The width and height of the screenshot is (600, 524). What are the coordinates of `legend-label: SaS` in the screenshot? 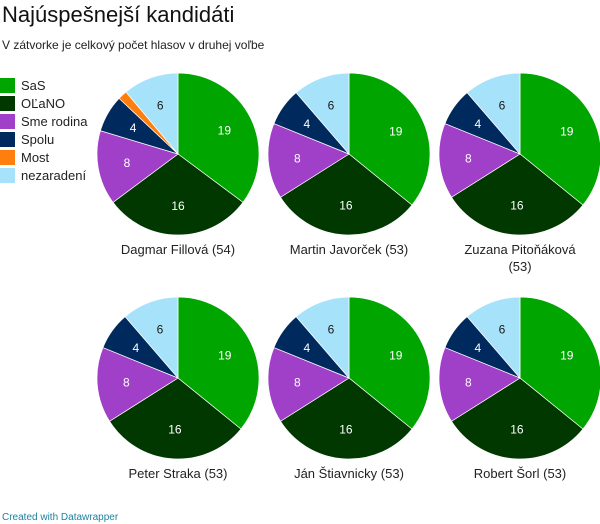 It's located at (33, 85).